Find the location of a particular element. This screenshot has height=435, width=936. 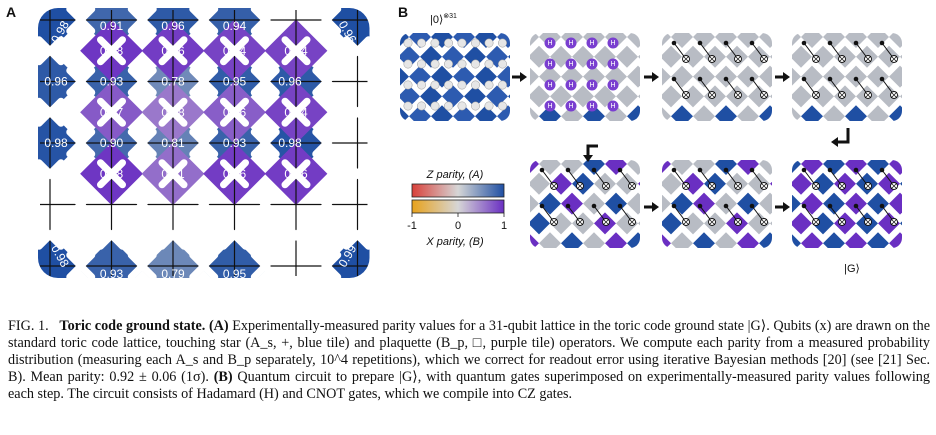

step-arrow-head is located at coordinates (834, 142).